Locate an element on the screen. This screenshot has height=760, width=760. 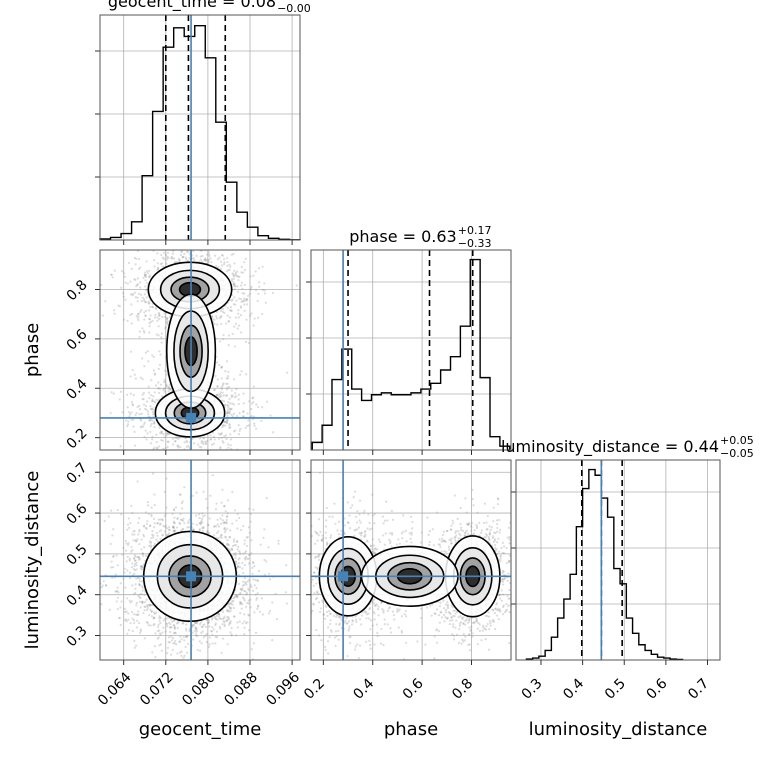
hist-title-geocent_time: geocent_time = 0.08 is located at coordinates (192, 6).